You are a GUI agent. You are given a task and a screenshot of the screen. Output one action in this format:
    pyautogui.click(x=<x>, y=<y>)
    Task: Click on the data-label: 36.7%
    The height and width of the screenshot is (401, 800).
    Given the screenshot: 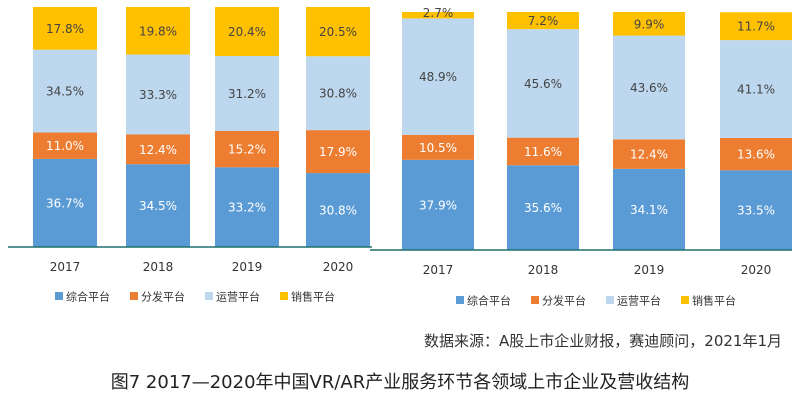 What is the action you would take?
    pyautogui.click(x=65, y=203)
    